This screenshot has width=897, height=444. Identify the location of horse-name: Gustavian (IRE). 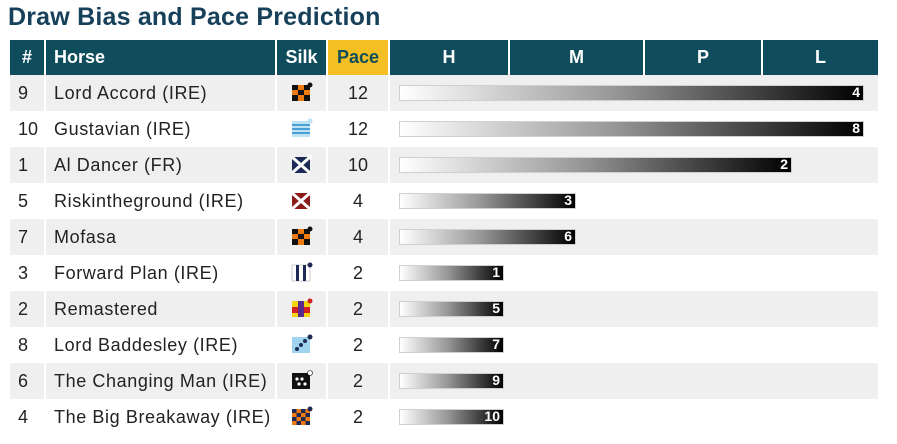
(161, 129).